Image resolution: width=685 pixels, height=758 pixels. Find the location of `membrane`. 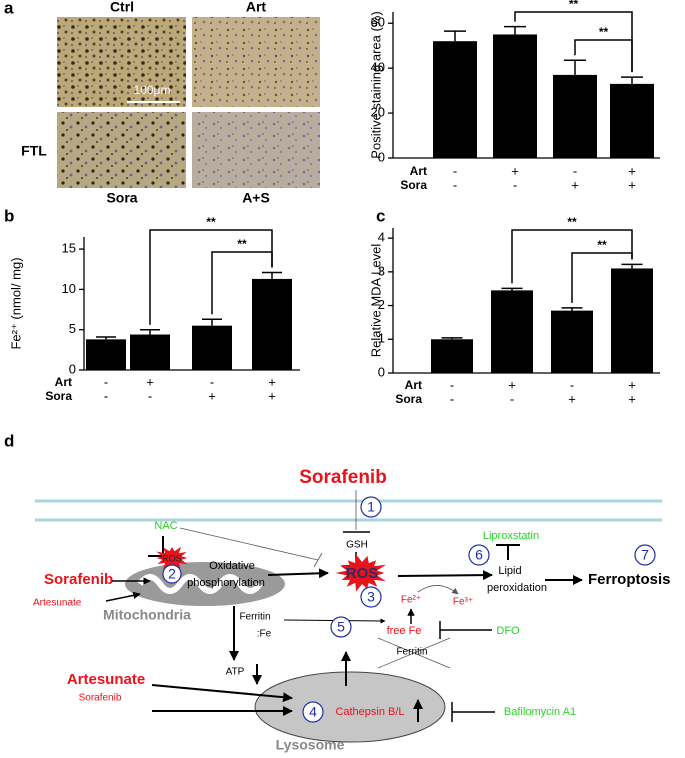

membrane is located at coordinates (348, 510).